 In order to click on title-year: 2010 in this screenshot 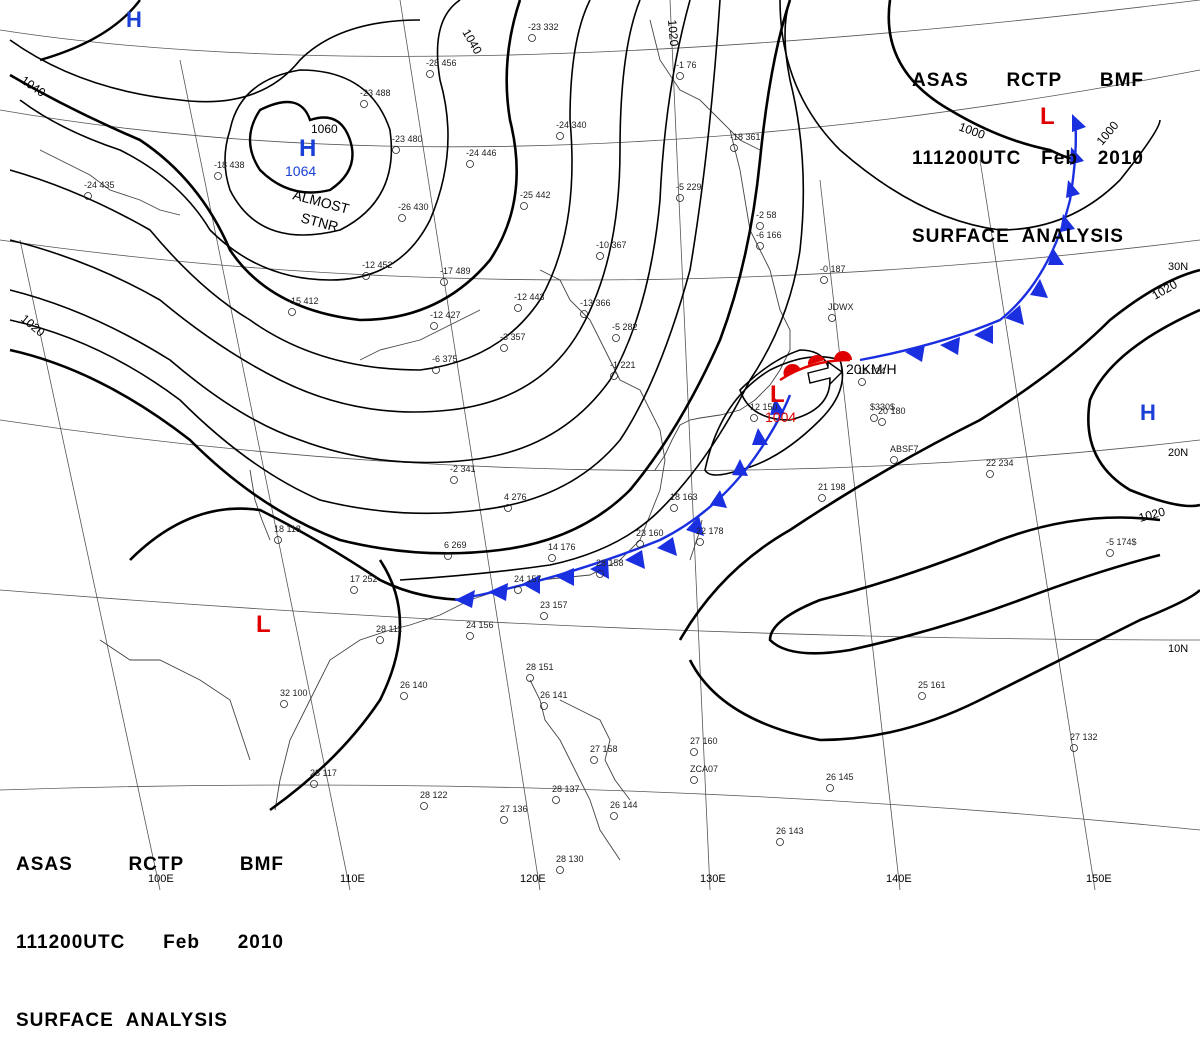, I will do `click(260, 942)`.